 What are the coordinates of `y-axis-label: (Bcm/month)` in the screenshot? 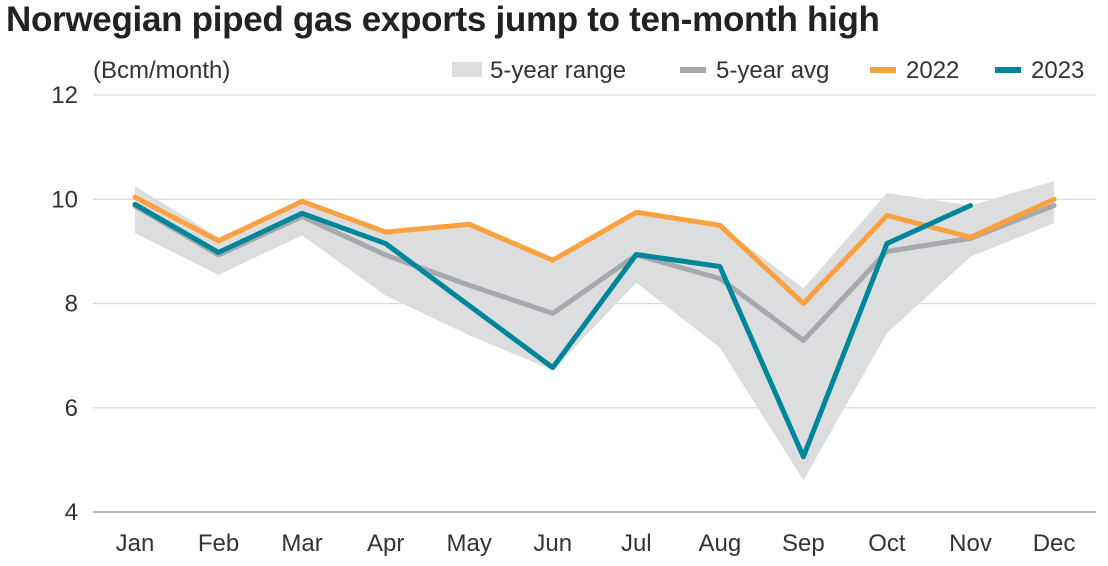 It's located at (161, 70).